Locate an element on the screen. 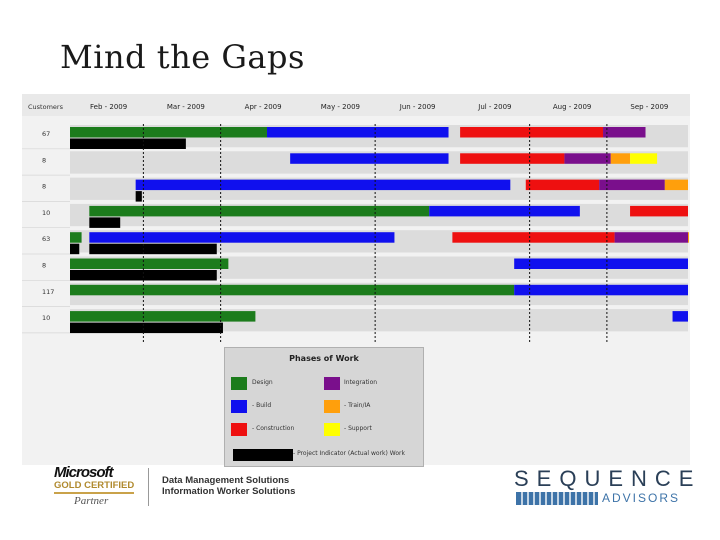 Image resolution: width=720 pixels, height=540 pixels. slide-title: Mind the Gaps is located at coordinates (182, 57).